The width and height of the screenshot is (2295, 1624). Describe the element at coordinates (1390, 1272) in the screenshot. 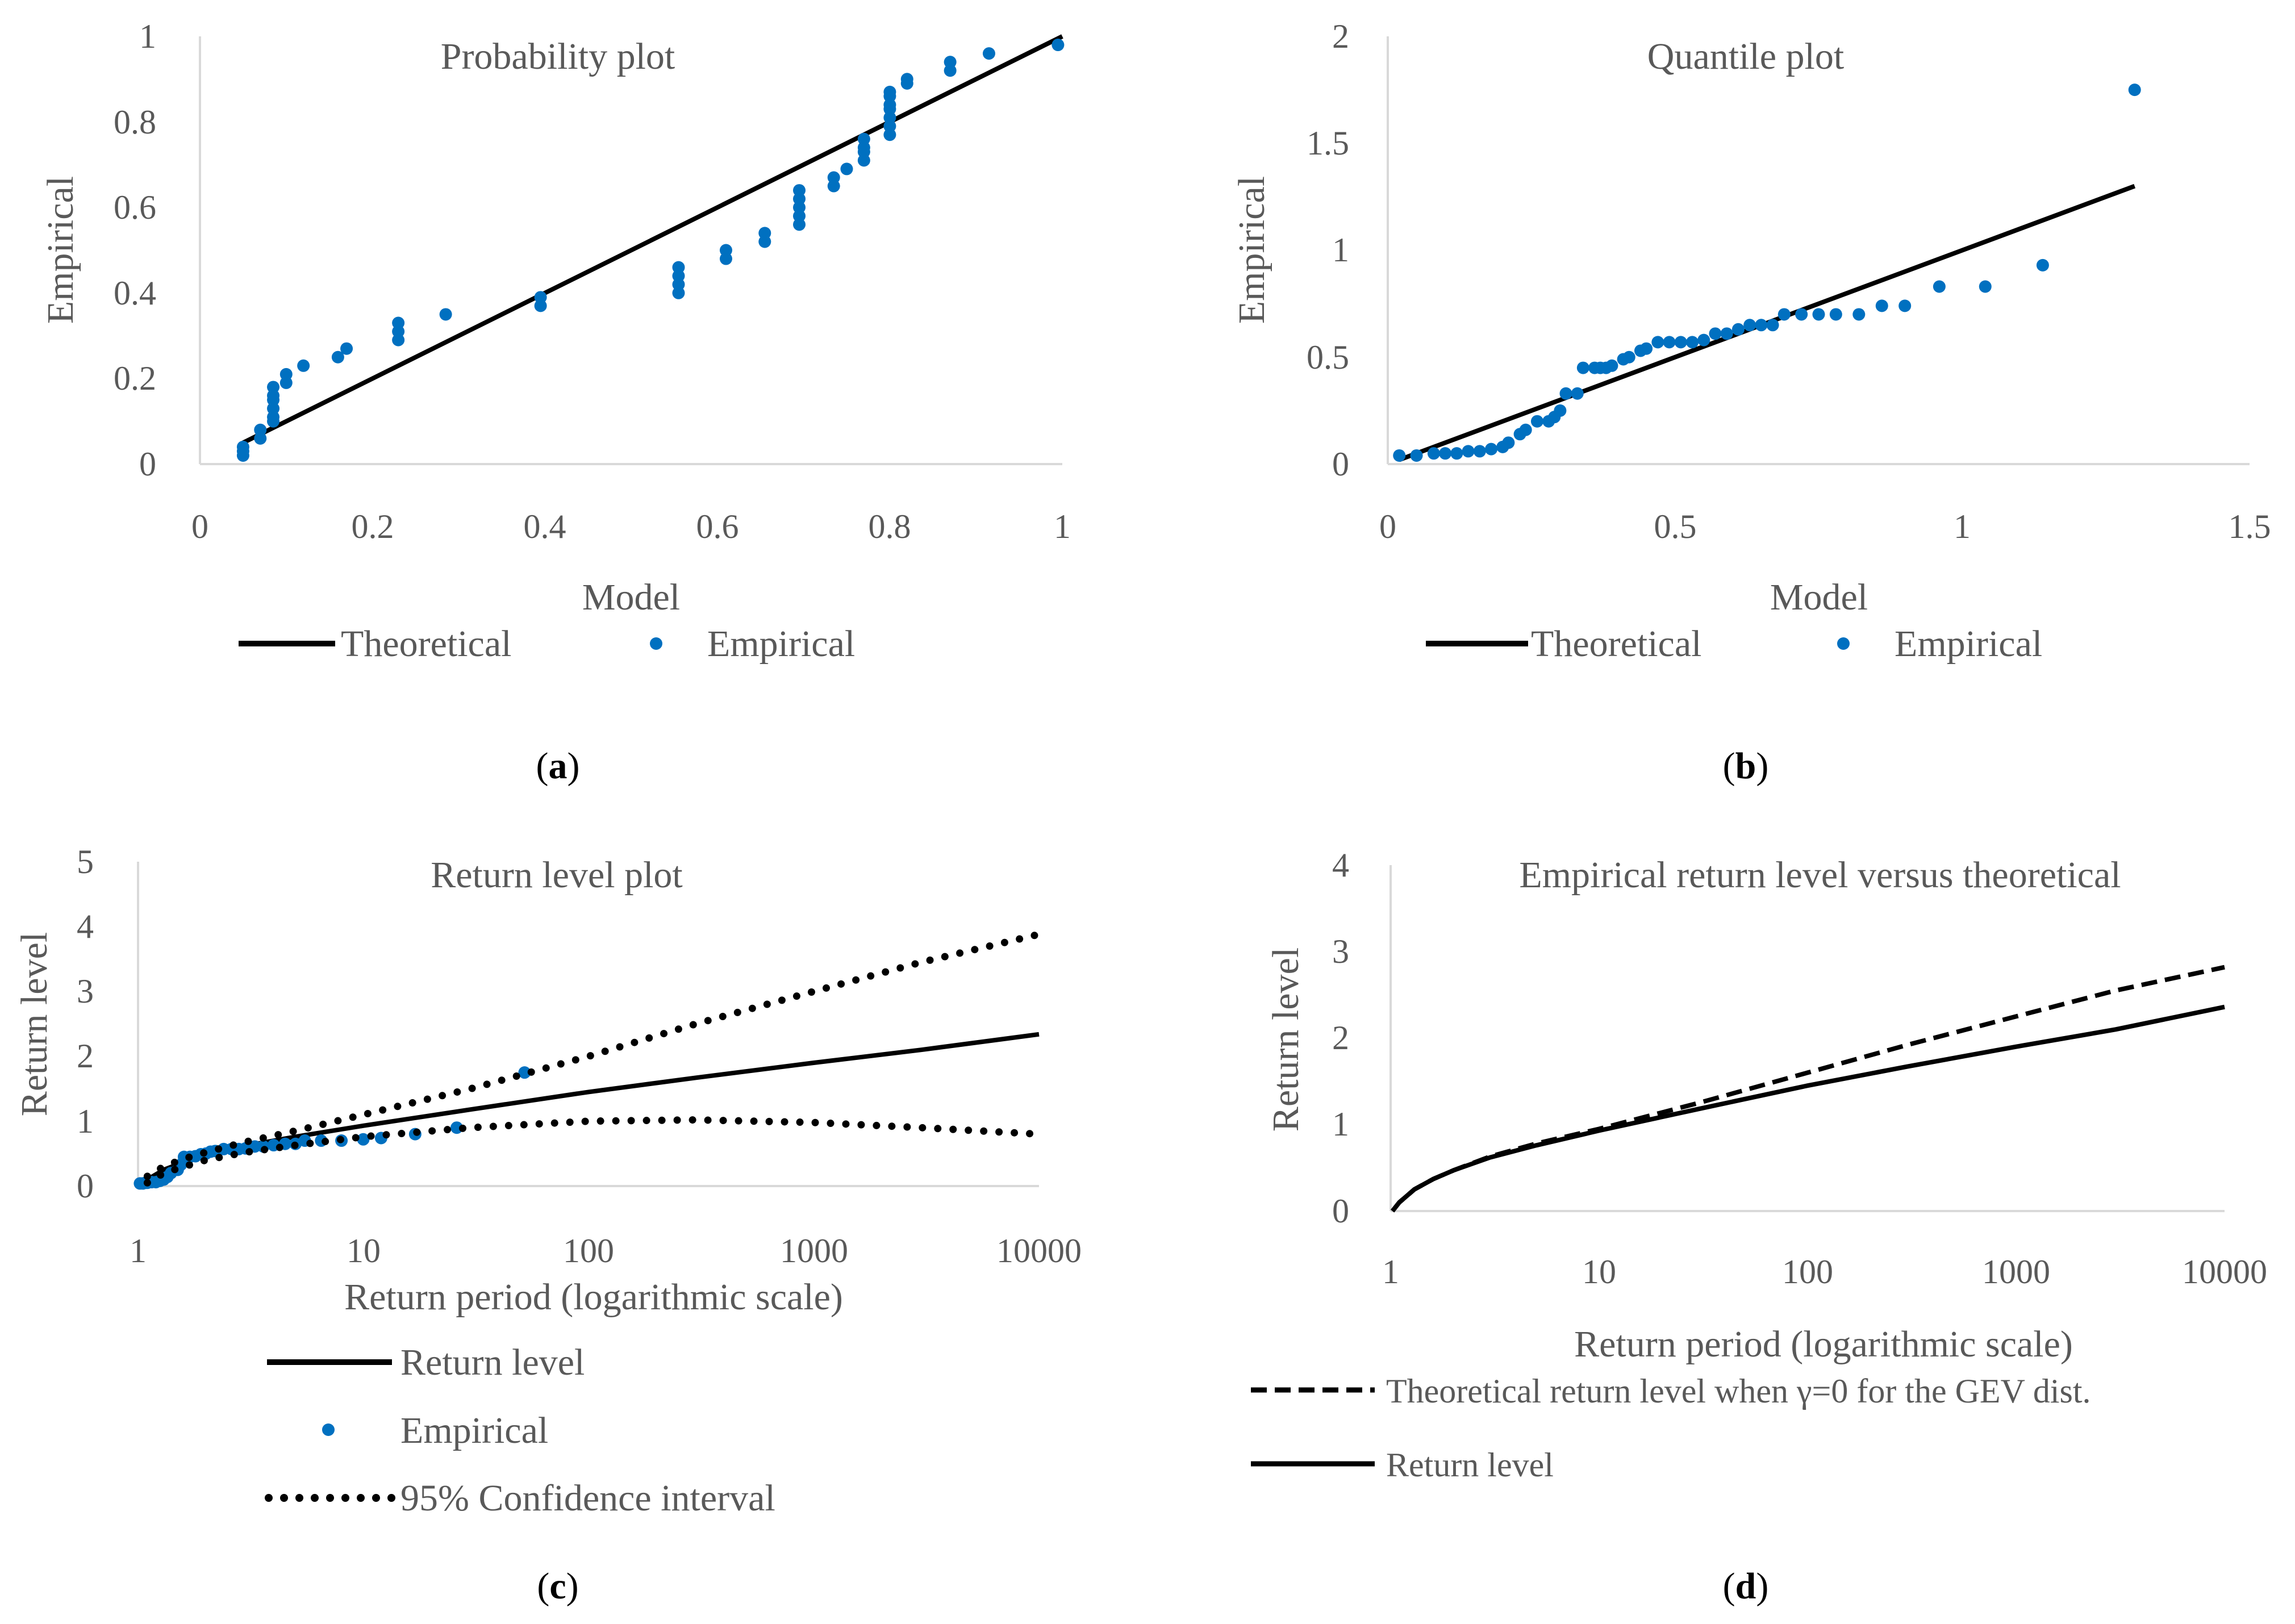

I see `panel-d-x-tick: 1` at that location.